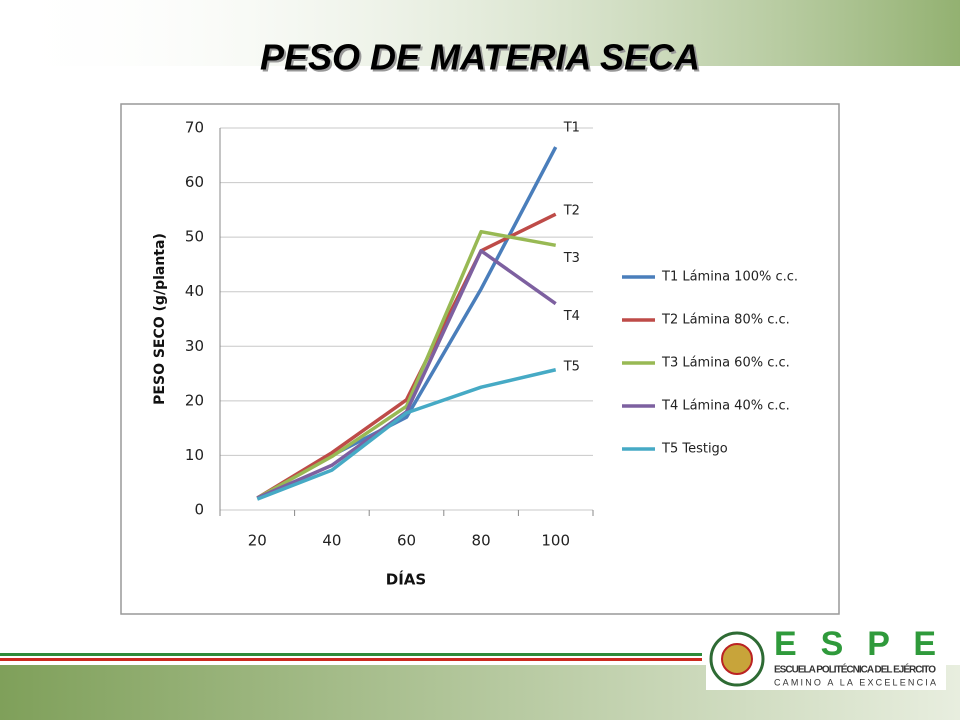 This screenshot has height=720, width=960. I want to click on end-label: T4, so click(571, 316).